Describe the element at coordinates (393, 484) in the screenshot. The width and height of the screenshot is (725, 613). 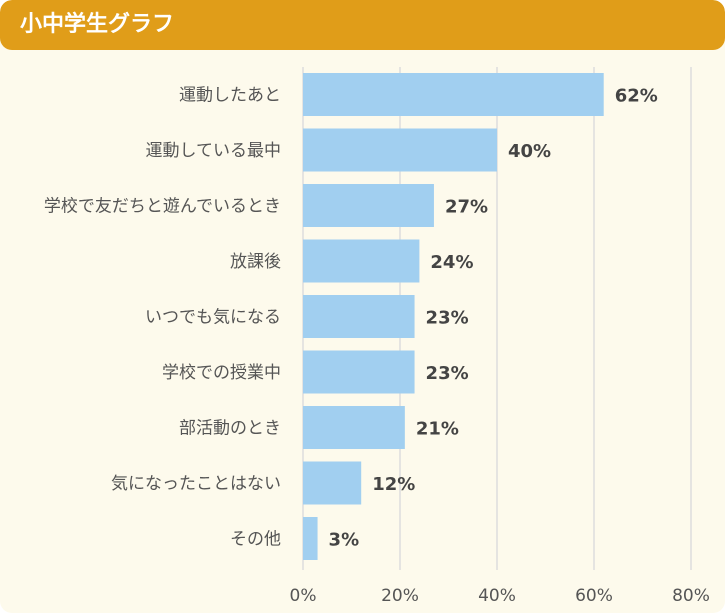
I see `value-label: 12%` at that location.